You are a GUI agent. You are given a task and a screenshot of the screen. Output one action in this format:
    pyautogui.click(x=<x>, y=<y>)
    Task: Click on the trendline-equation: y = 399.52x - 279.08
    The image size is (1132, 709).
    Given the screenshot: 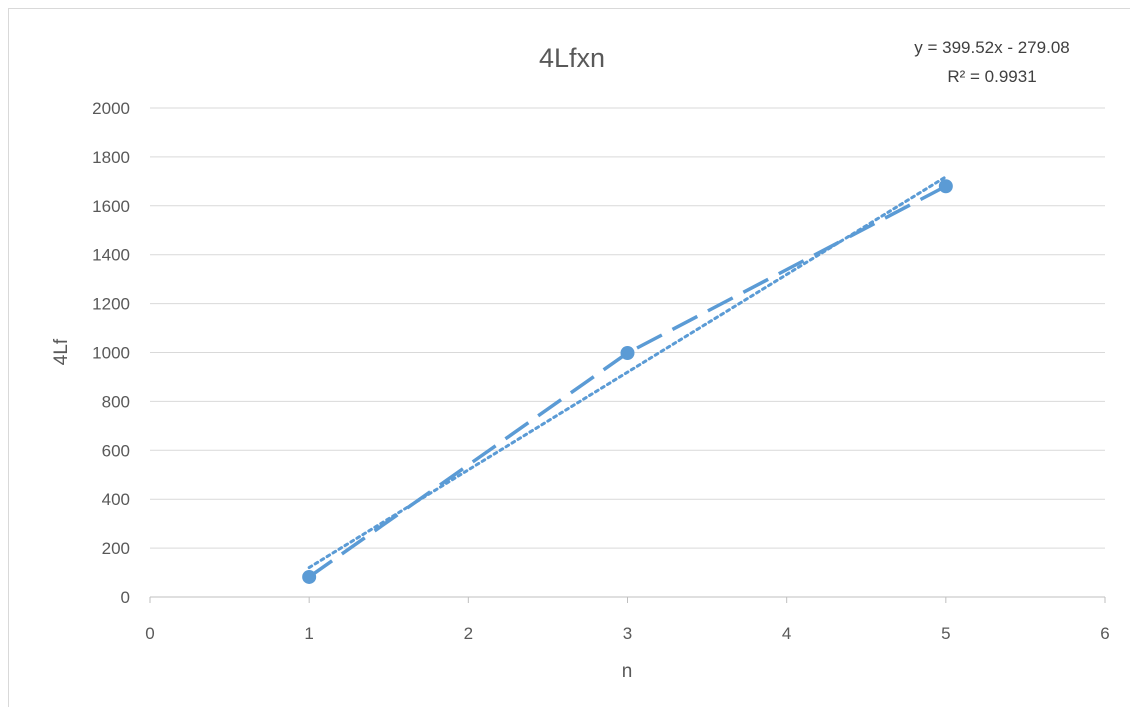 What is the action you would take?
    pyautogui.click(x=991, y=47)
    